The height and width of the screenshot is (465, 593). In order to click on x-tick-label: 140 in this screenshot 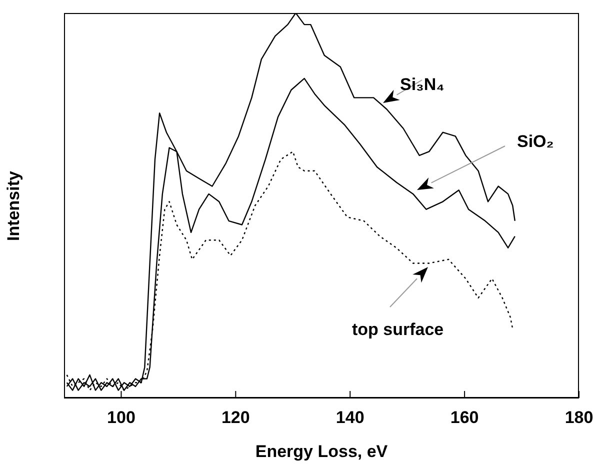, I will do `click(350, 418)`.